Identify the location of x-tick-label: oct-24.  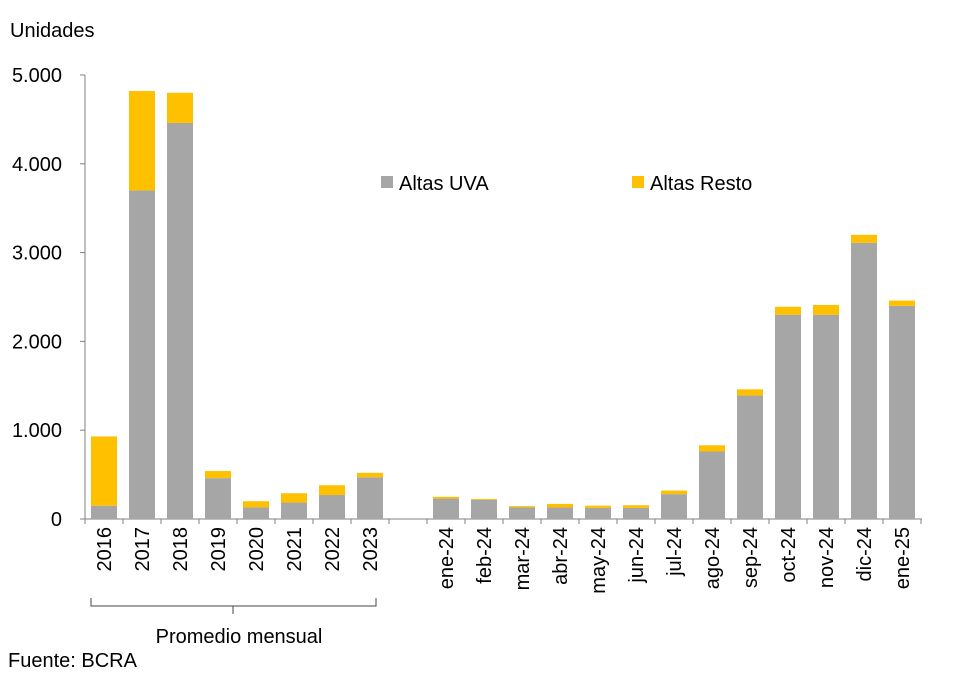
(789, 555).